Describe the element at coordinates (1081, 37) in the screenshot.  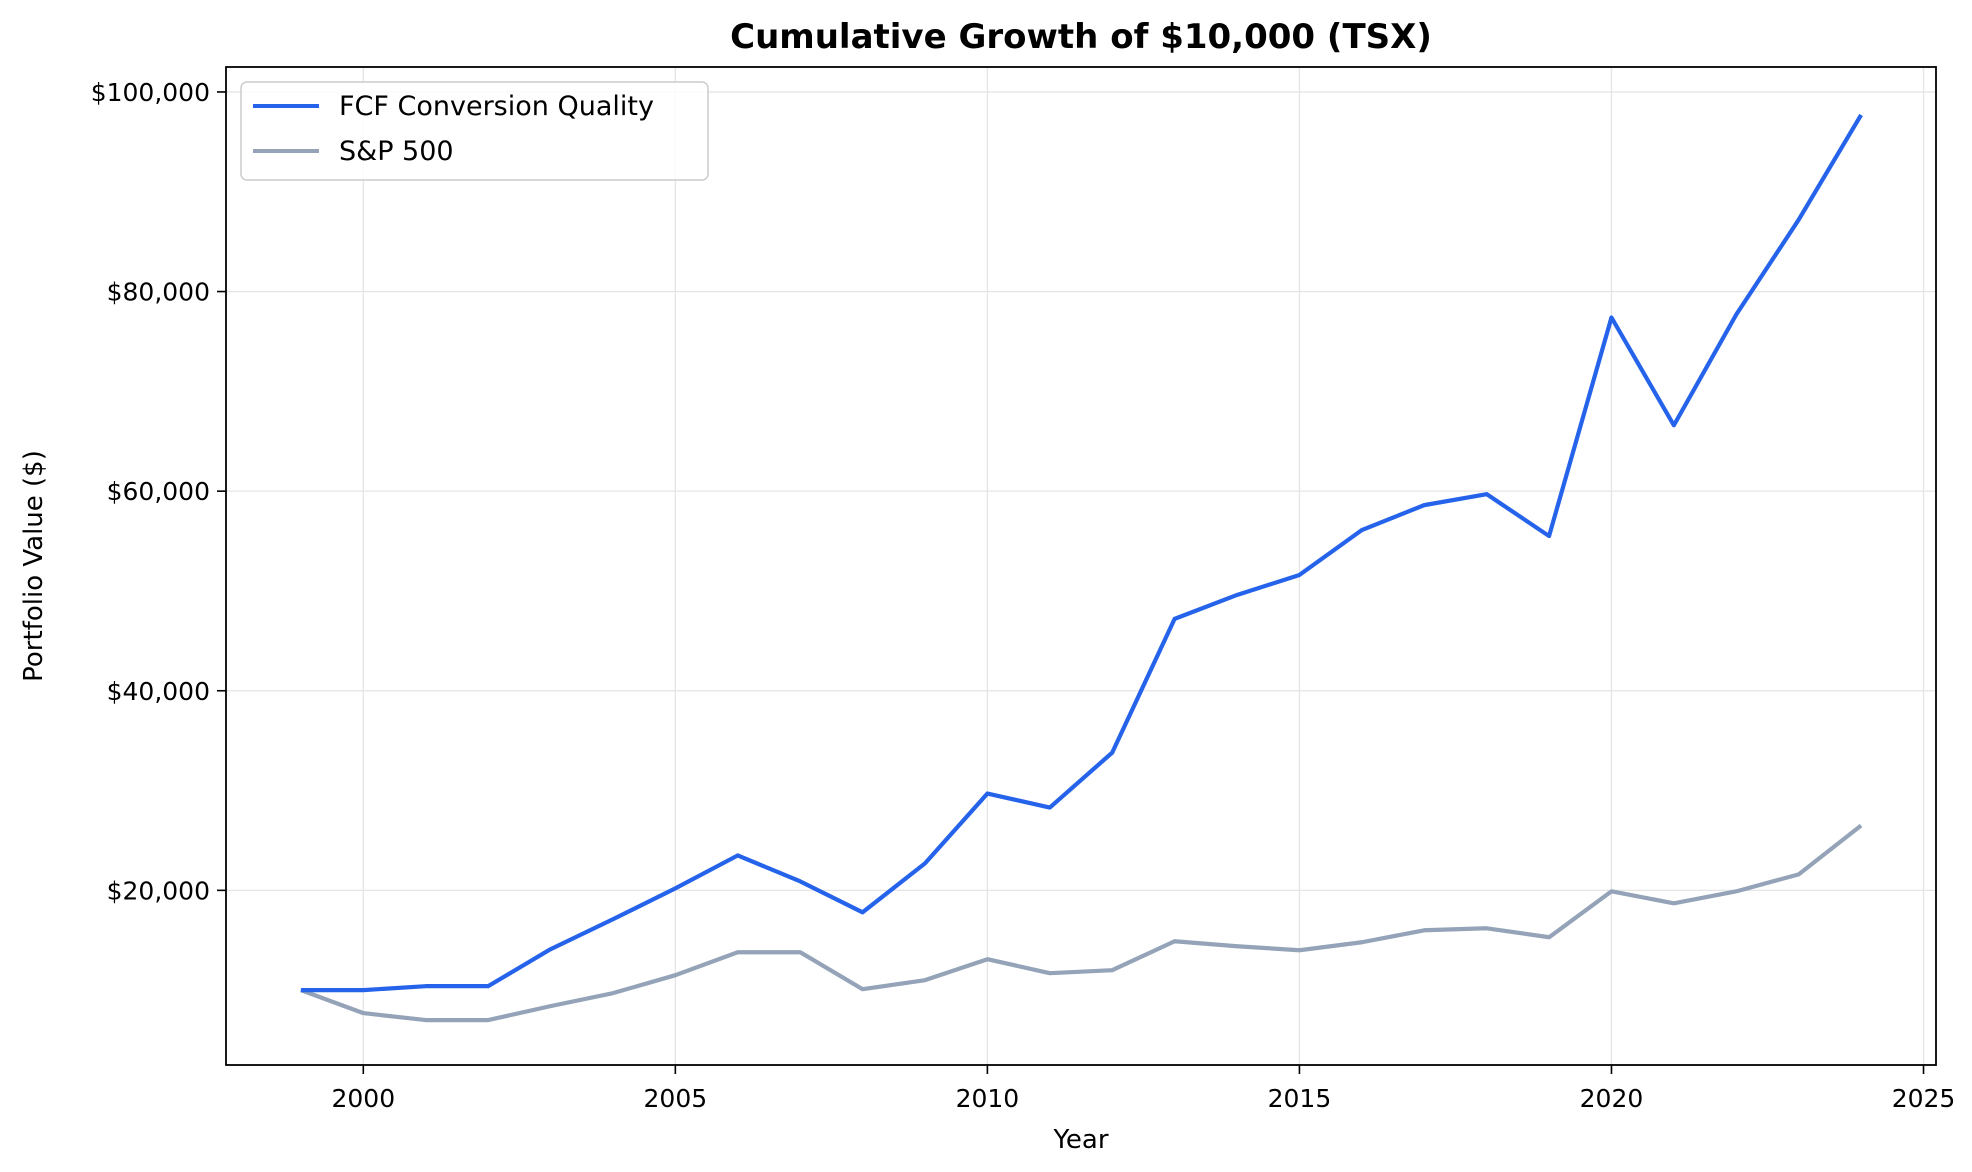
I see `chart-title: Cumulative Growth of $10,000 (TSX)` at that location.